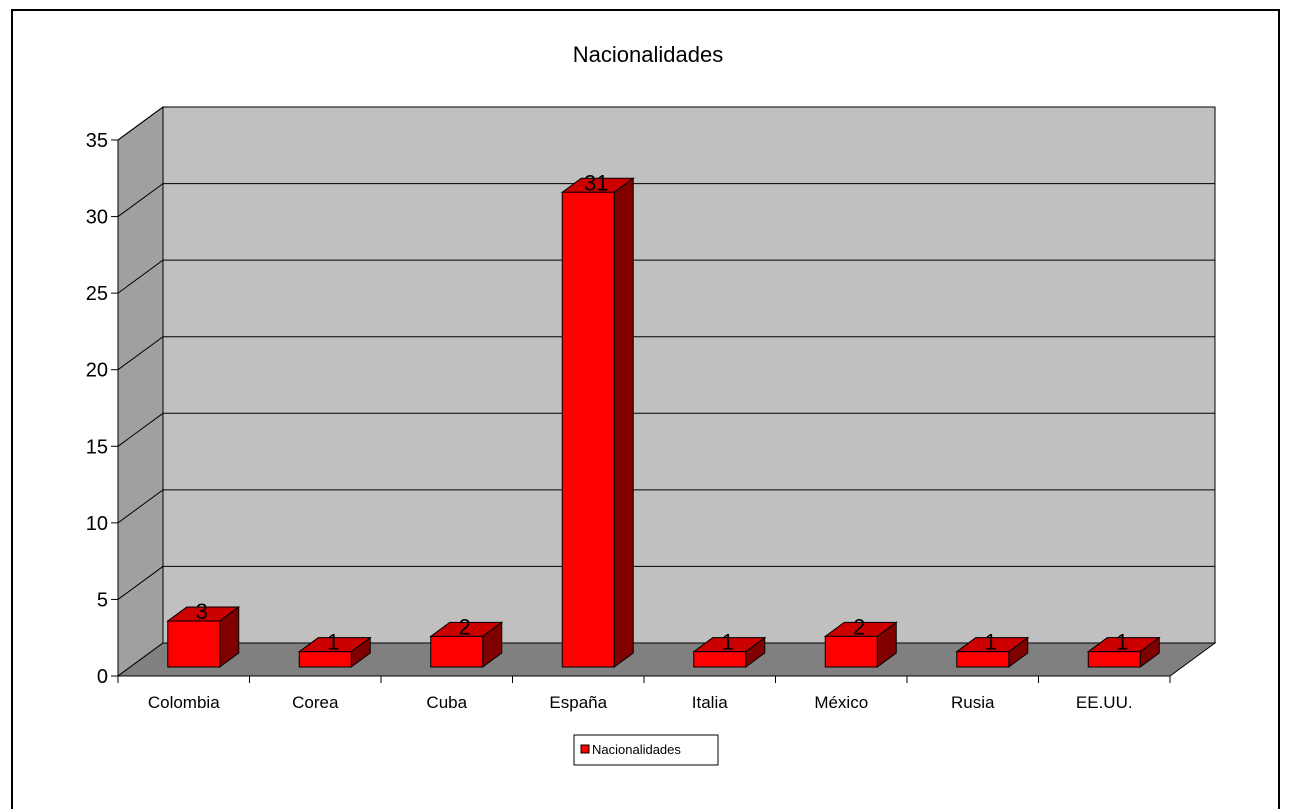 The width and height of the screenshot is (1289, 809). Describe the element at coordinates (97, 294) in the screenshot. I see `y-tick-label: 25` at that location.